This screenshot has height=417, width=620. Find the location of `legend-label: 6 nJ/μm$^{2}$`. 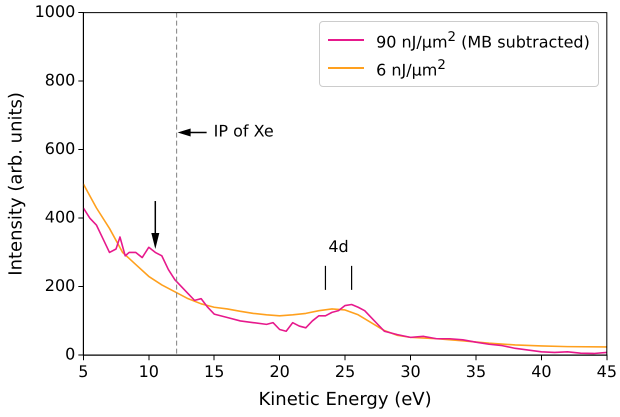

legend-label: 6 nJ/μm$^{2}$ is located at coordinates (411, 69).